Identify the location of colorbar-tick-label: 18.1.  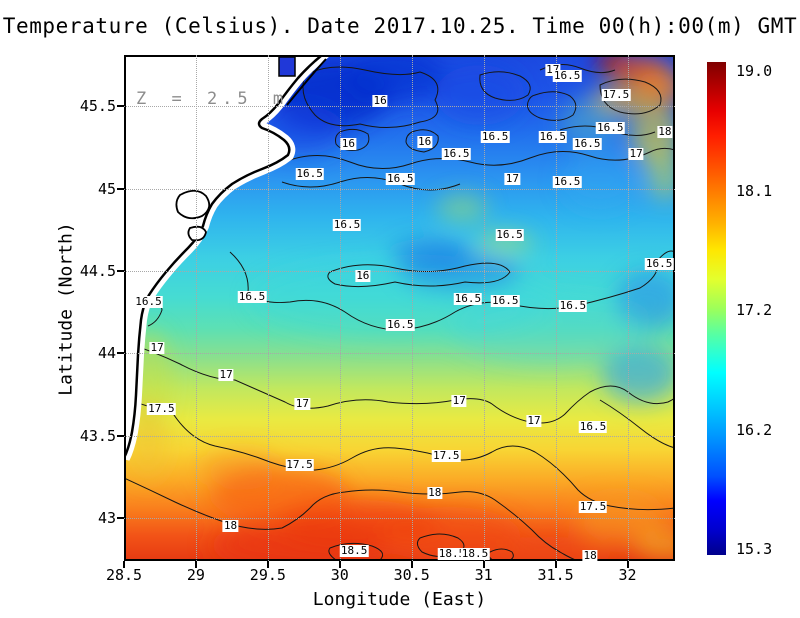
(754, 190).